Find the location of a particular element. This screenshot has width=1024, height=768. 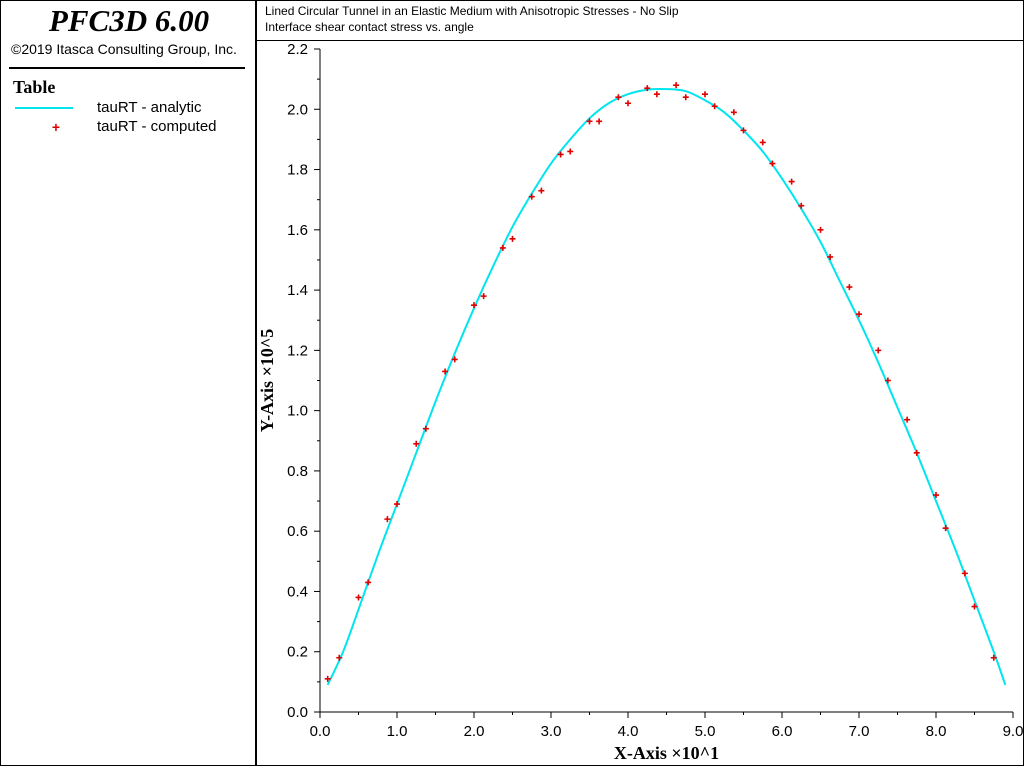

y-axis-title: Y-Axis ×10^5 is located at coordinates (267, 381).